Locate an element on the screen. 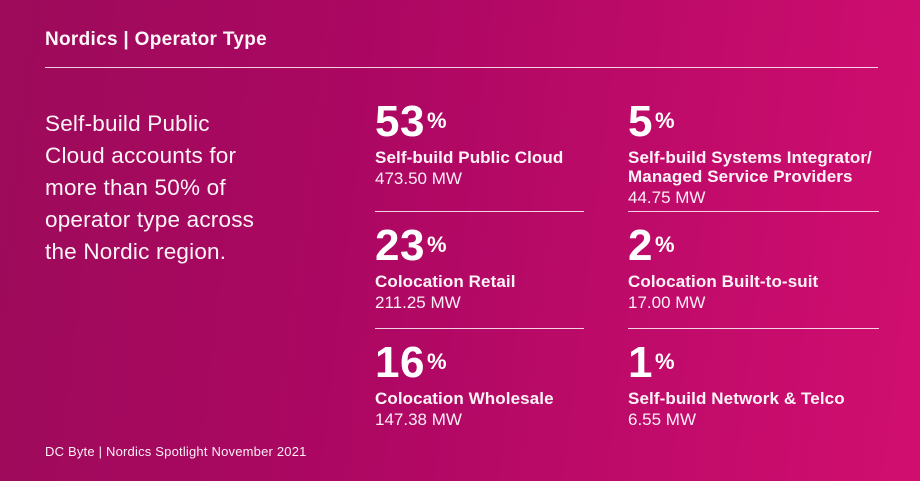 This screenshot has height=481, width=920. title-divider-line is located at coordinates (461, 67).